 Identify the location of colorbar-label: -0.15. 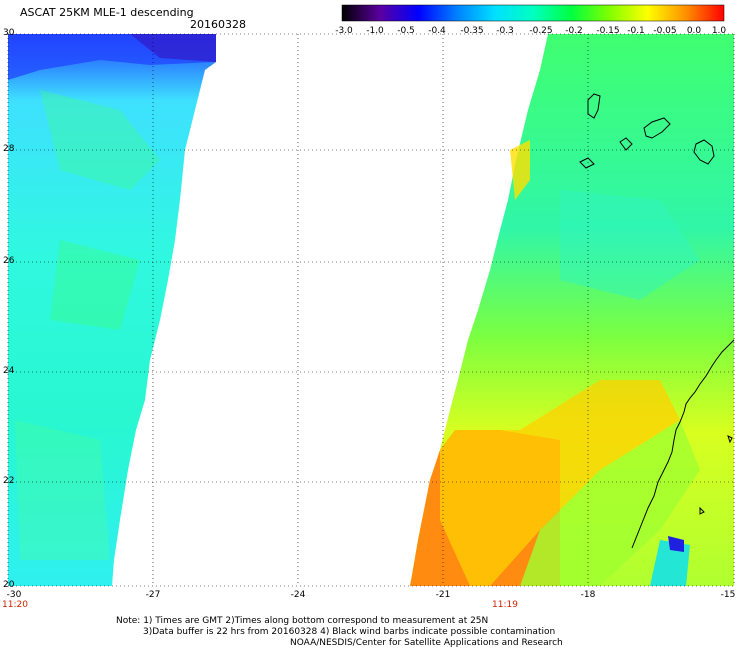
(608, 31).